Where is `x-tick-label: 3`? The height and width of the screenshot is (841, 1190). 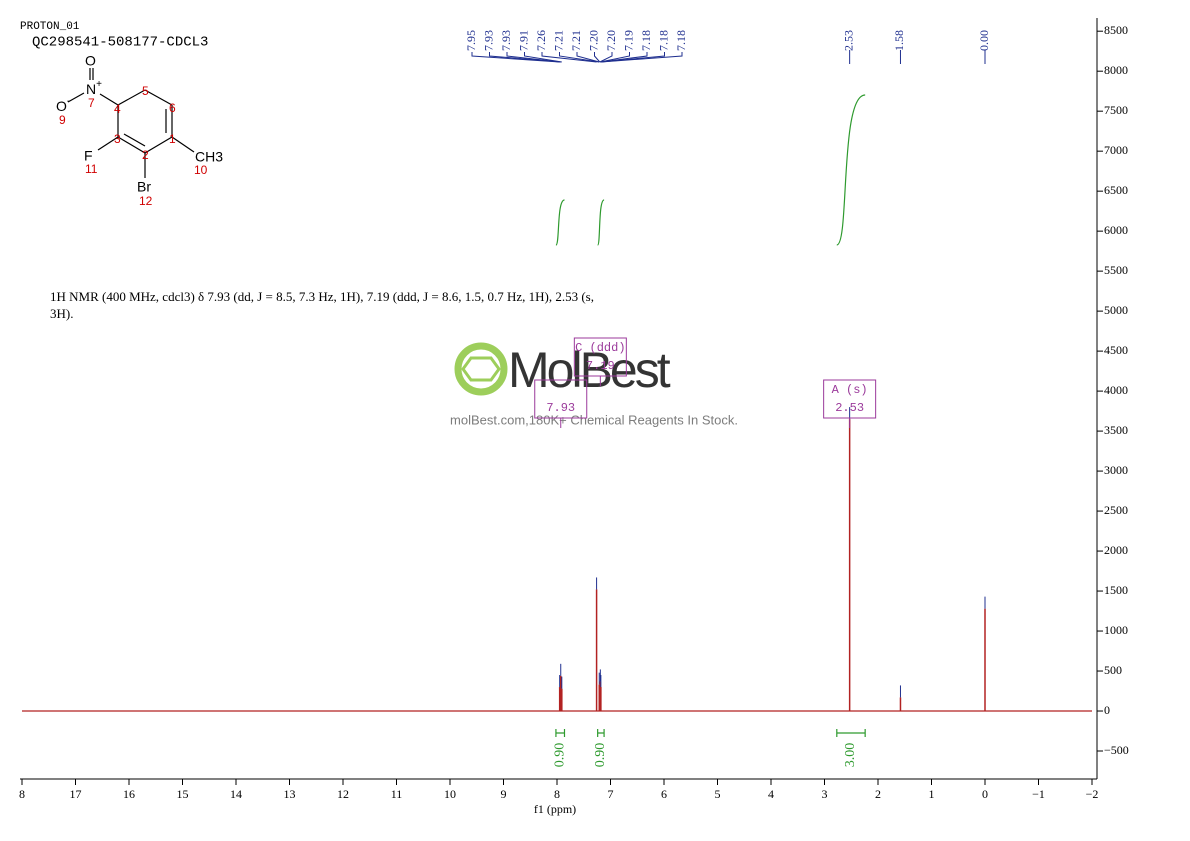 x-tick-label: 3 is located at coordinates (825, 794).